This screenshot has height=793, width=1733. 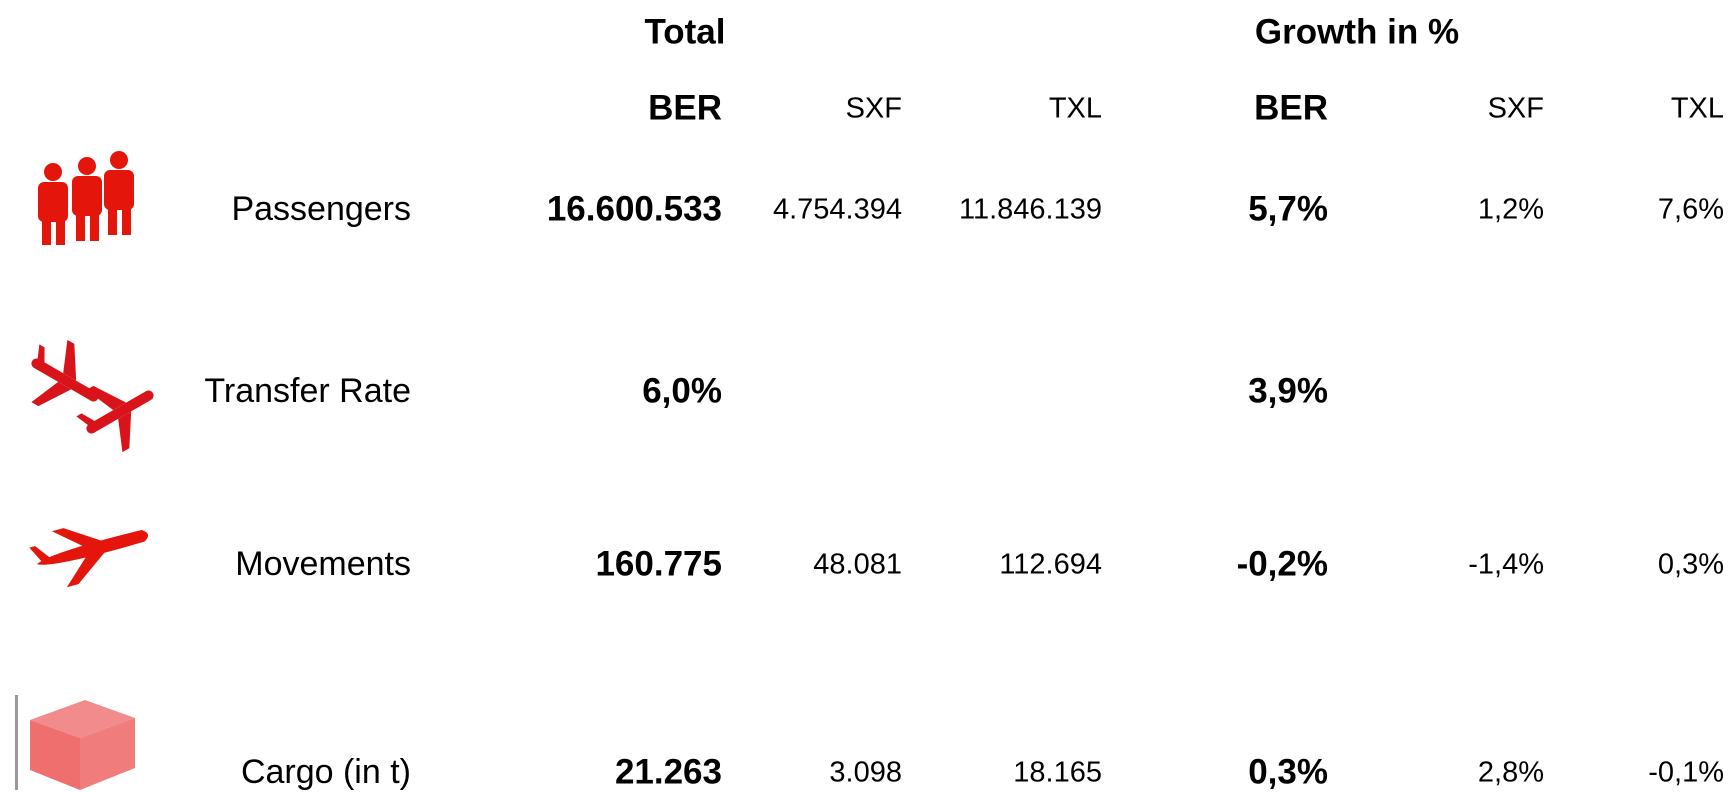 I want to click on cell: 16.600.533, so click(x=634, y=208).